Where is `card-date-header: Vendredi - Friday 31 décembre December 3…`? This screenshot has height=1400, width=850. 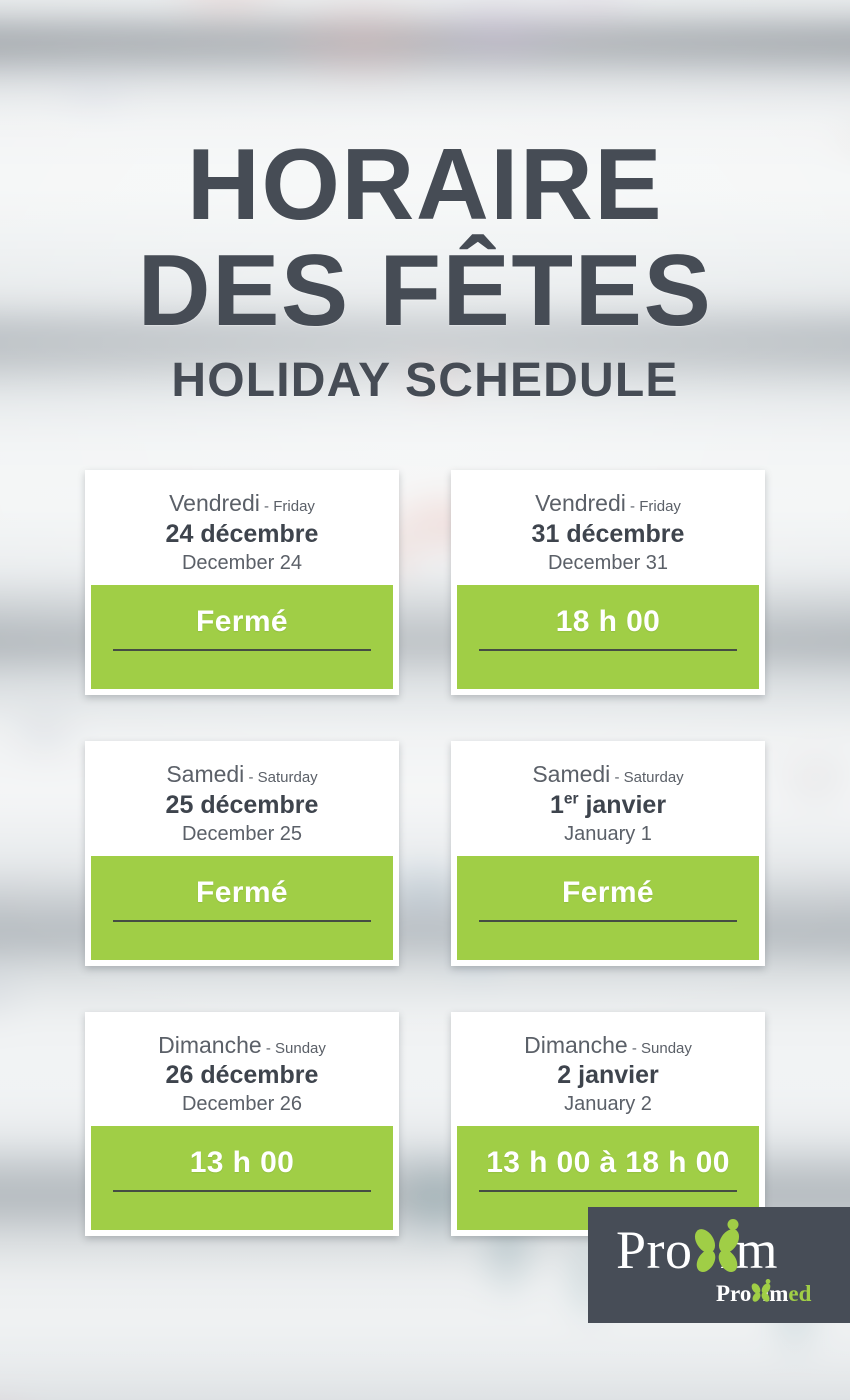
card-date-header: Vendredi - Friday 31 décembre December 3… is located at coordinates (608, 530).